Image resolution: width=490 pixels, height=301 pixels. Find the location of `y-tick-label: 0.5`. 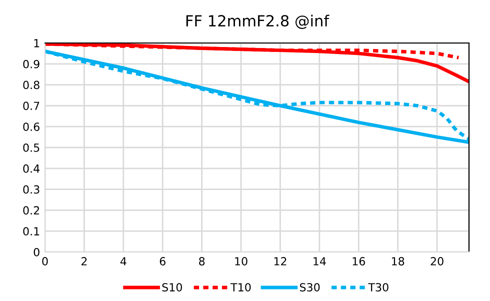

y-tick-label: 0.5 is located at coordinates (31, 147).